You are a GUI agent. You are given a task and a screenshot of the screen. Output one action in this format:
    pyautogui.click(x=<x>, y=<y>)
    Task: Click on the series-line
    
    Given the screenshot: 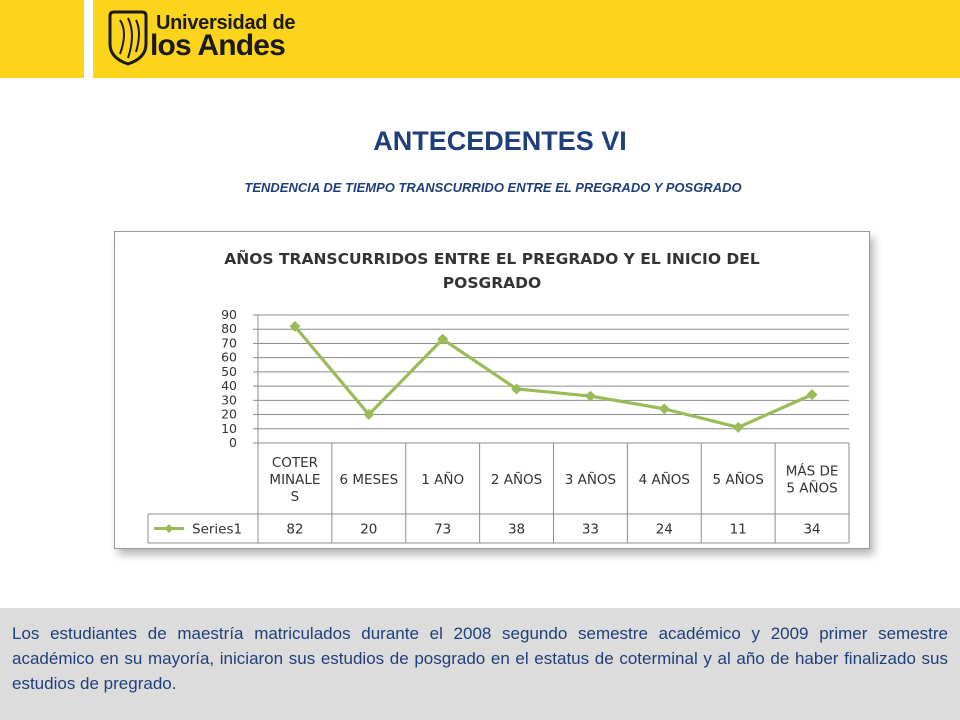 What is the action you would take?
    pyautogui.click(x=553, y=377)
    